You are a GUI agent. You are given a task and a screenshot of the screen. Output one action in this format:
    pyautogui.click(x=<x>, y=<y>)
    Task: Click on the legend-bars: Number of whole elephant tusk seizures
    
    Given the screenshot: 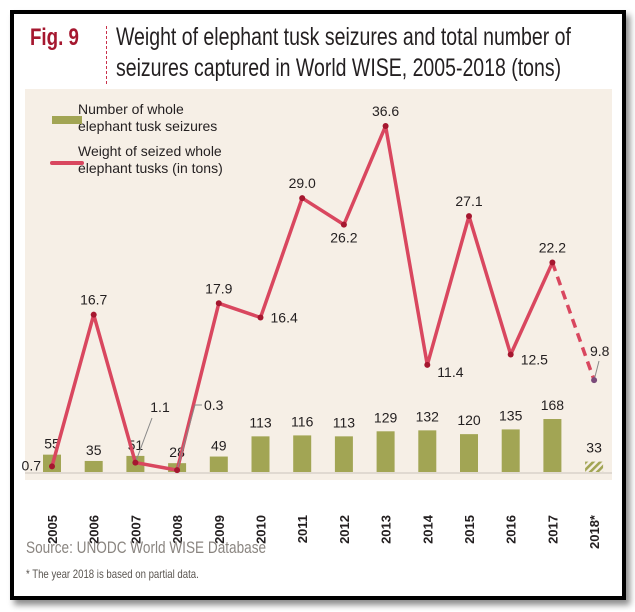 What is the action you would take?
    pyautogui.click(x=147, y=118)
    